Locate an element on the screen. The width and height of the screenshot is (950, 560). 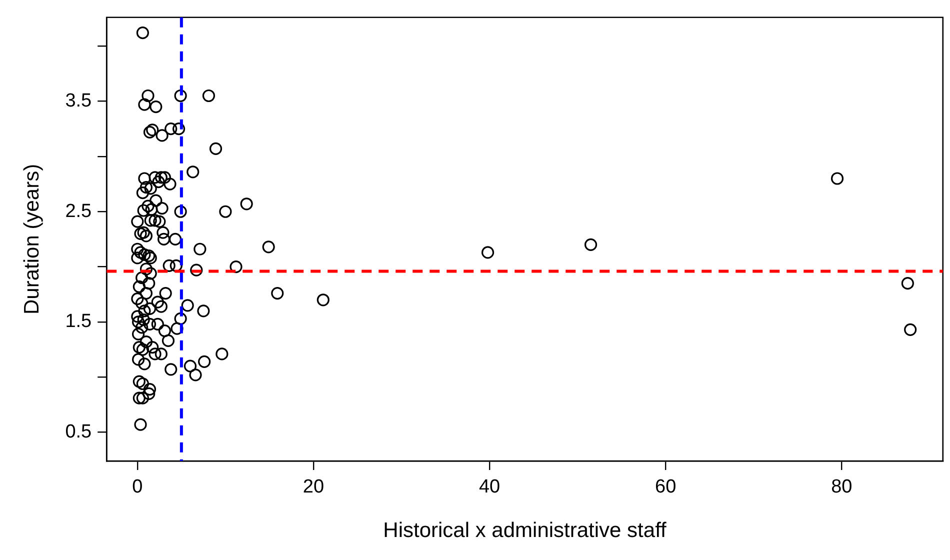
x-tick-label: 80 is located at coordinates (841, 487).